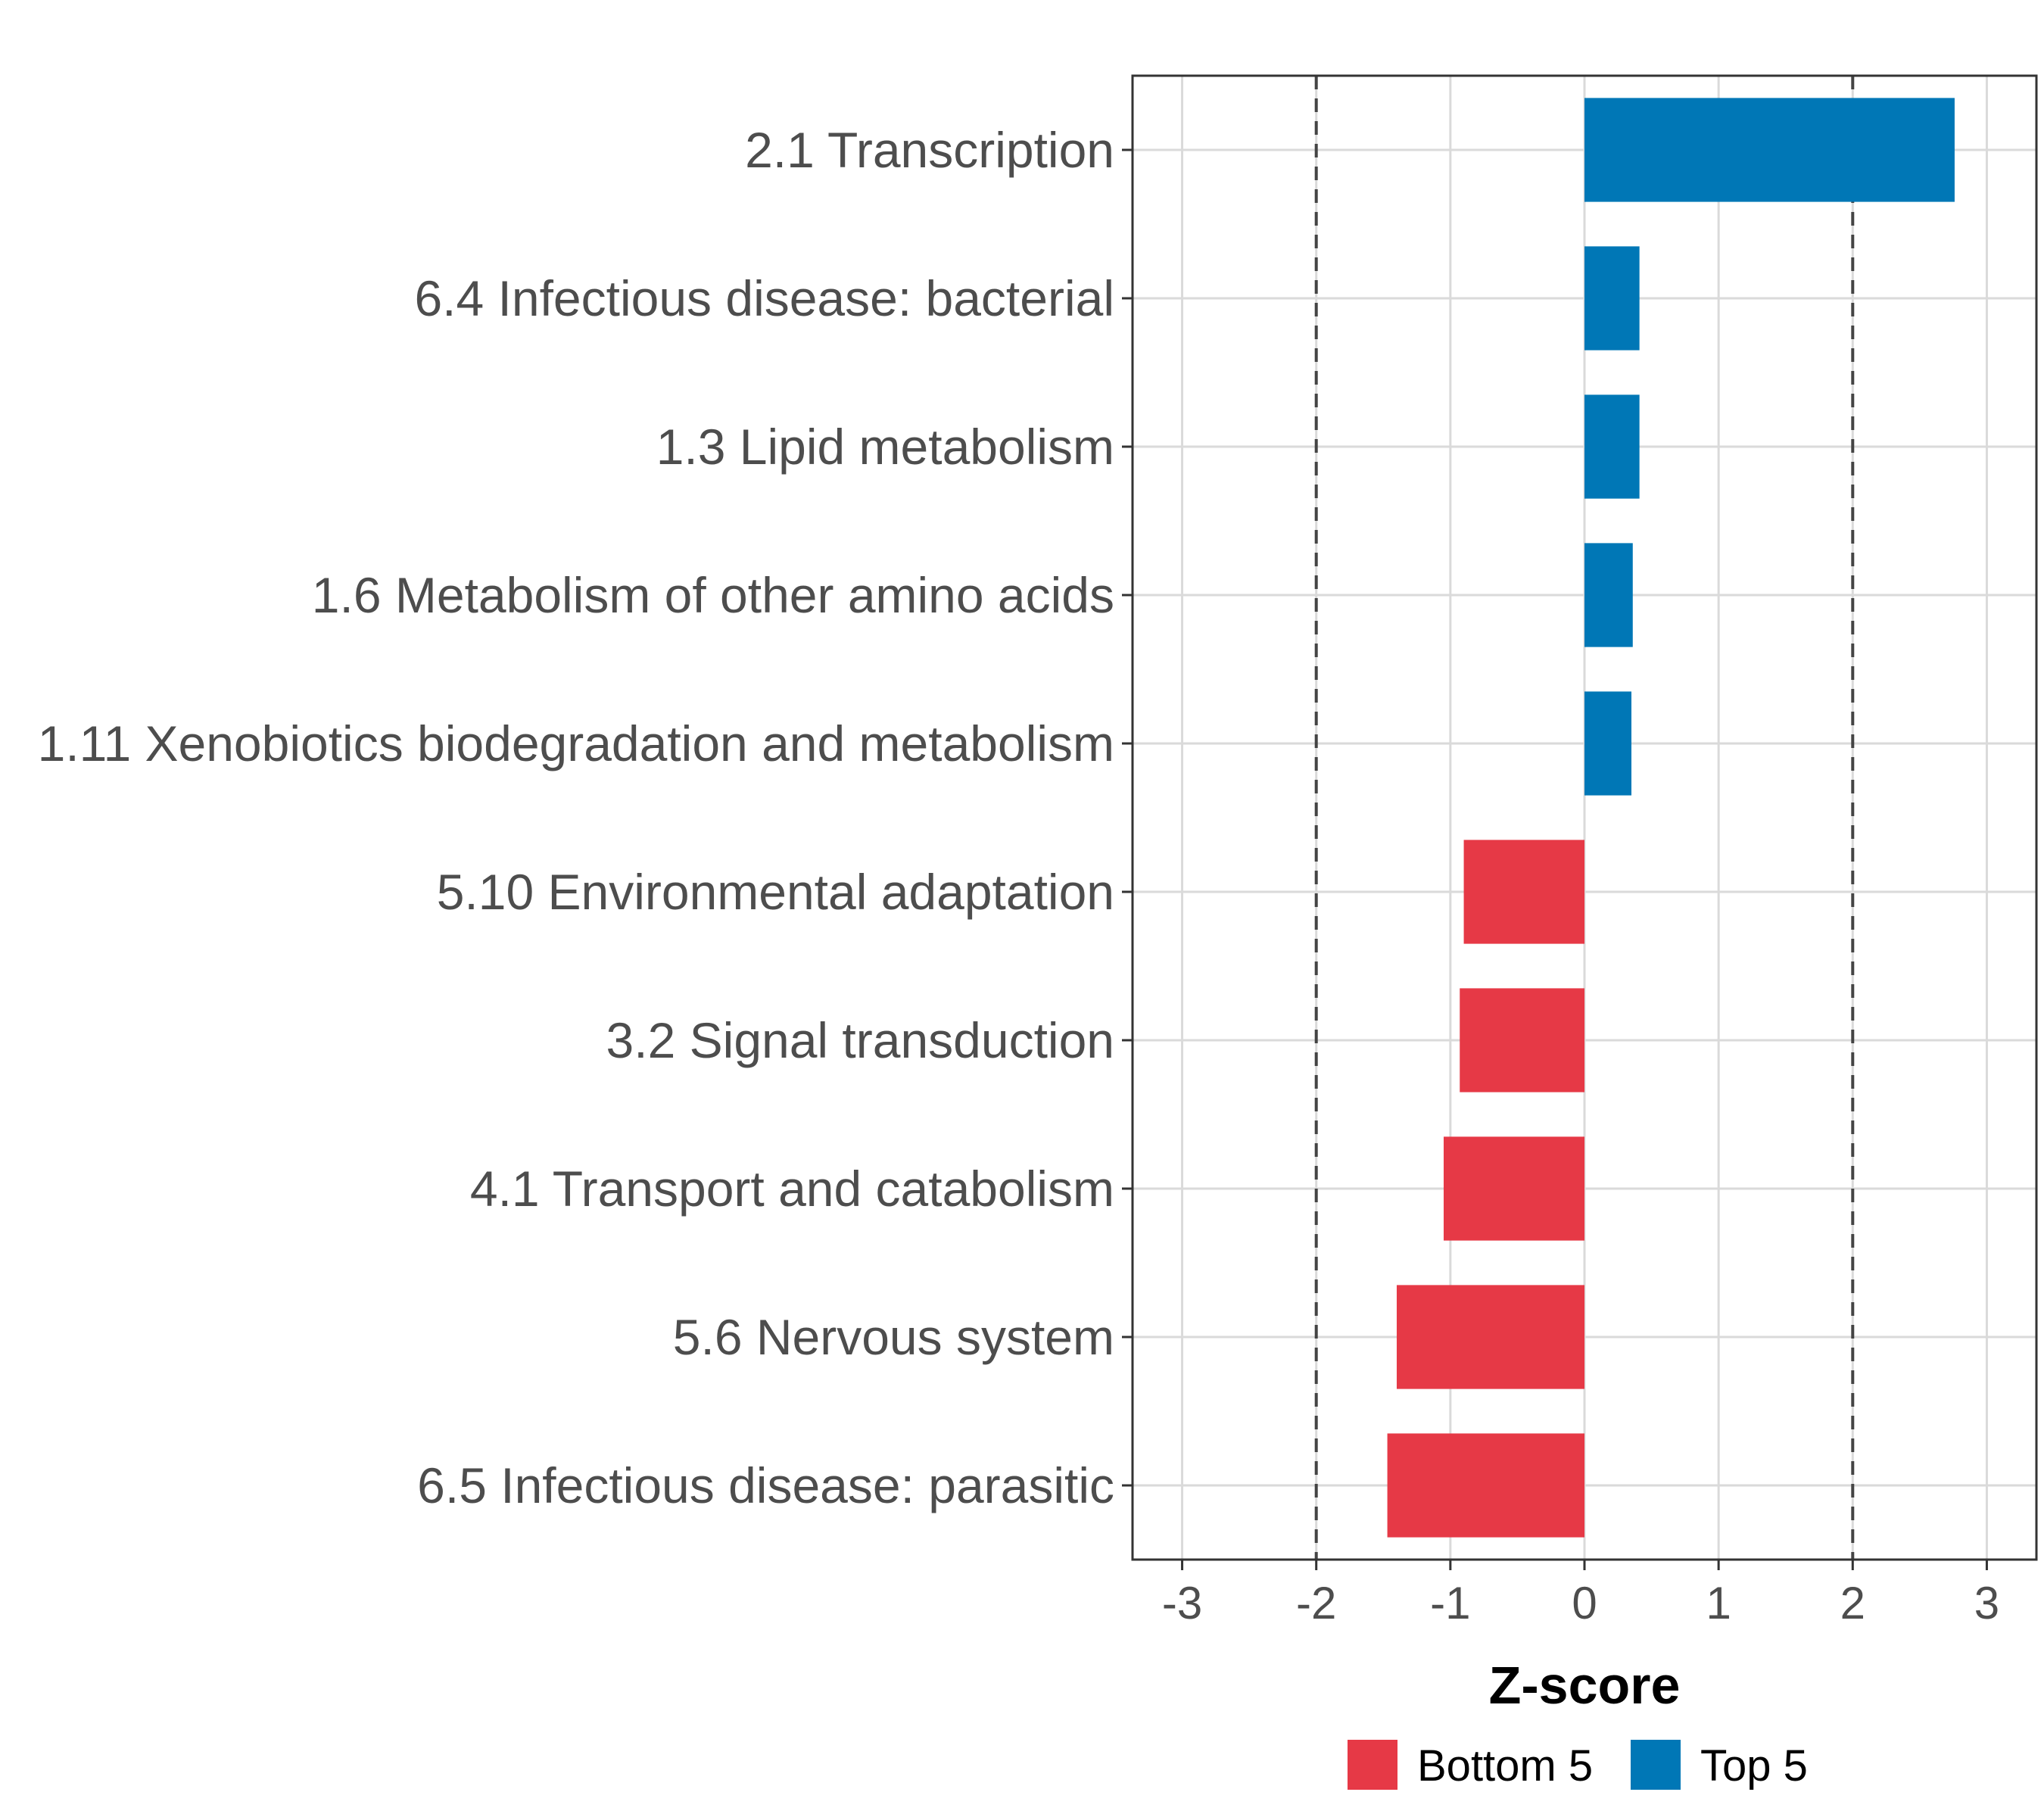 Image resolution: width=2044 pixels, height=1817 pixels. I want to click on x-tick-label: 1, so click(1718, 1603).